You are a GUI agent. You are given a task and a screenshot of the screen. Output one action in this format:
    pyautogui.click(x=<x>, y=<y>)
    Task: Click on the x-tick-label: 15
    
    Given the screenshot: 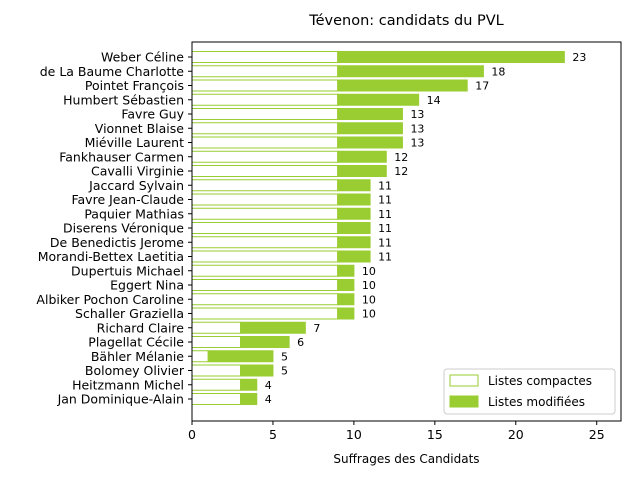 What is the action you would take?
    pyautogui.click(x=435, y=434)
    